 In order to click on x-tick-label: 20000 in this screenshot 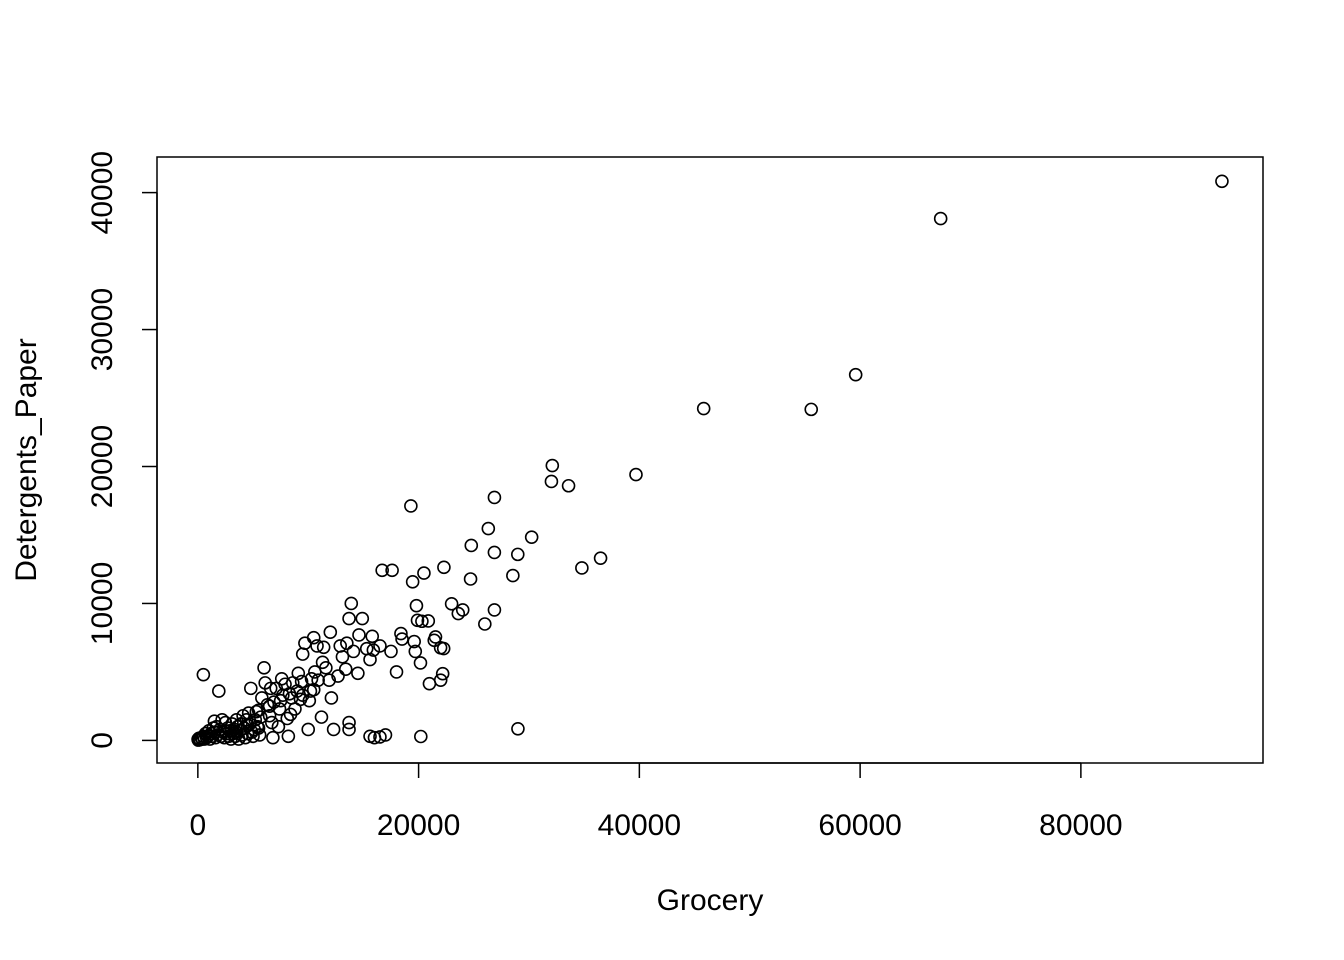, I will do `click(418, 825)`.